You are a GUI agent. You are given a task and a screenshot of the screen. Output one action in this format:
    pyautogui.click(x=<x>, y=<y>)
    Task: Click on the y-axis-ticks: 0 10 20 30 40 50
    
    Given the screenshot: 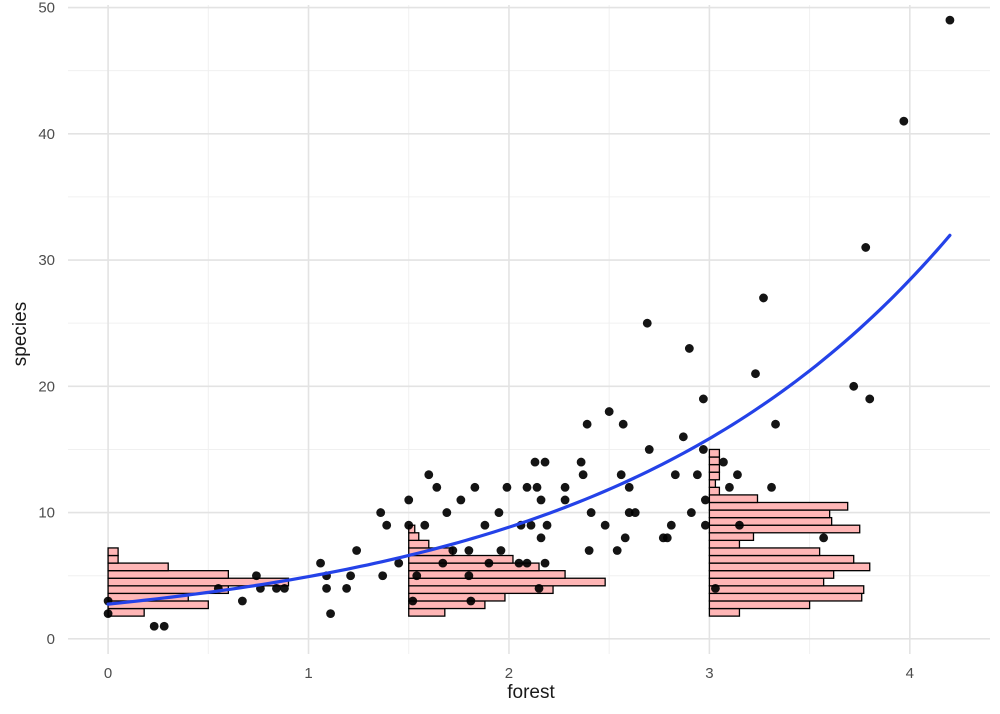 What is the action you would take?
    pyautogui.click(x=46, y=324)
    